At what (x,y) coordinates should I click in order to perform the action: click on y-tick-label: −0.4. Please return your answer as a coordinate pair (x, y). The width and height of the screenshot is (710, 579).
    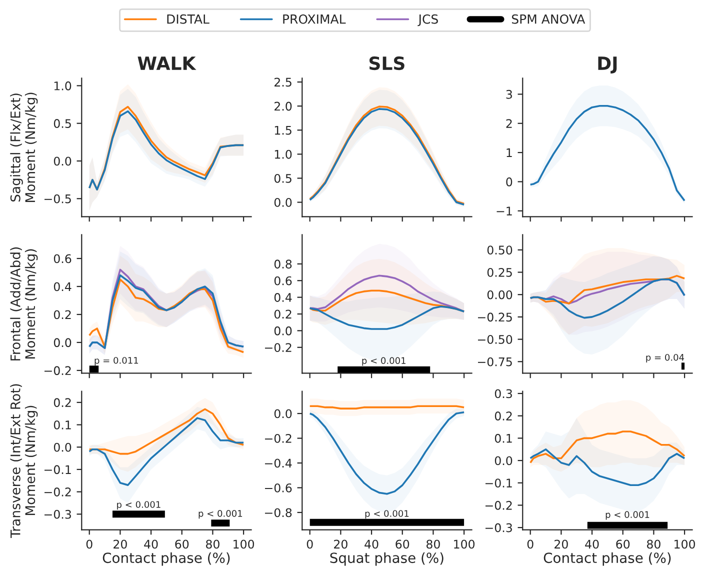
    Looking at the image, I should click on (278, 463).